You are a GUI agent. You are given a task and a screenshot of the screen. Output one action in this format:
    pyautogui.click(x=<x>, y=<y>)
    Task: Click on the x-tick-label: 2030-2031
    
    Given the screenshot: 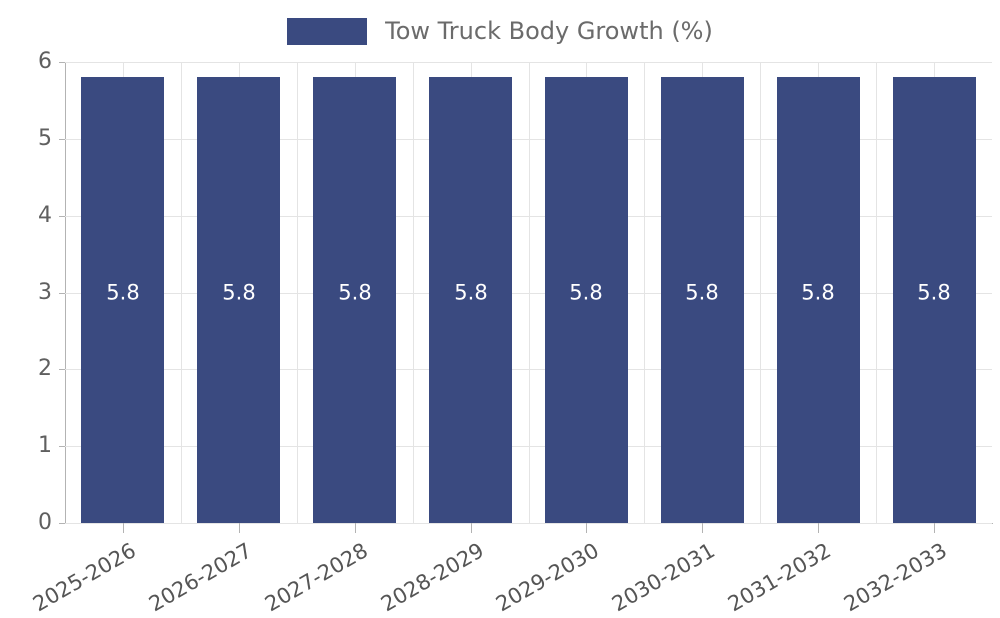 What is the action you would take?
    pyautogui.click(x=664, y=577)
    